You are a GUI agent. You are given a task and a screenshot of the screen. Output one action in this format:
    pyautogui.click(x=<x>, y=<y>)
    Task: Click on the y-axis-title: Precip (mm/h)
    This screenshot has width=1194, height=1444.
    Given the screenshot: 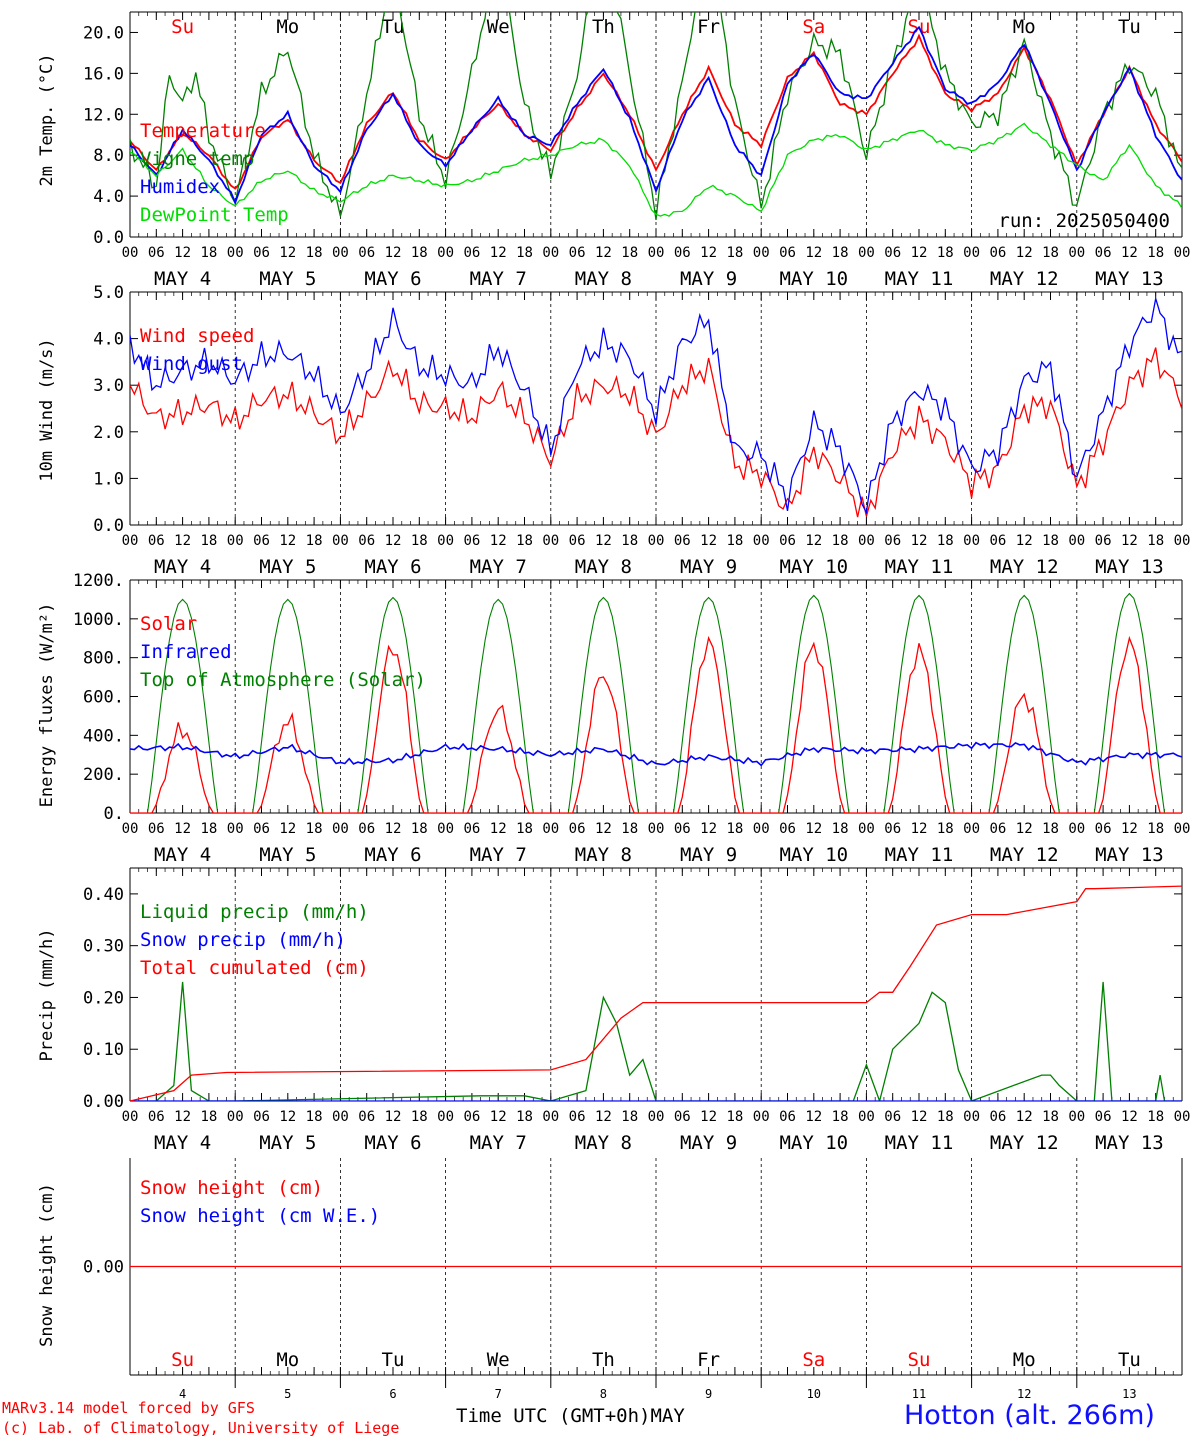 What is the action you would take?
    pyautogui.click(x=47, y=994)
    